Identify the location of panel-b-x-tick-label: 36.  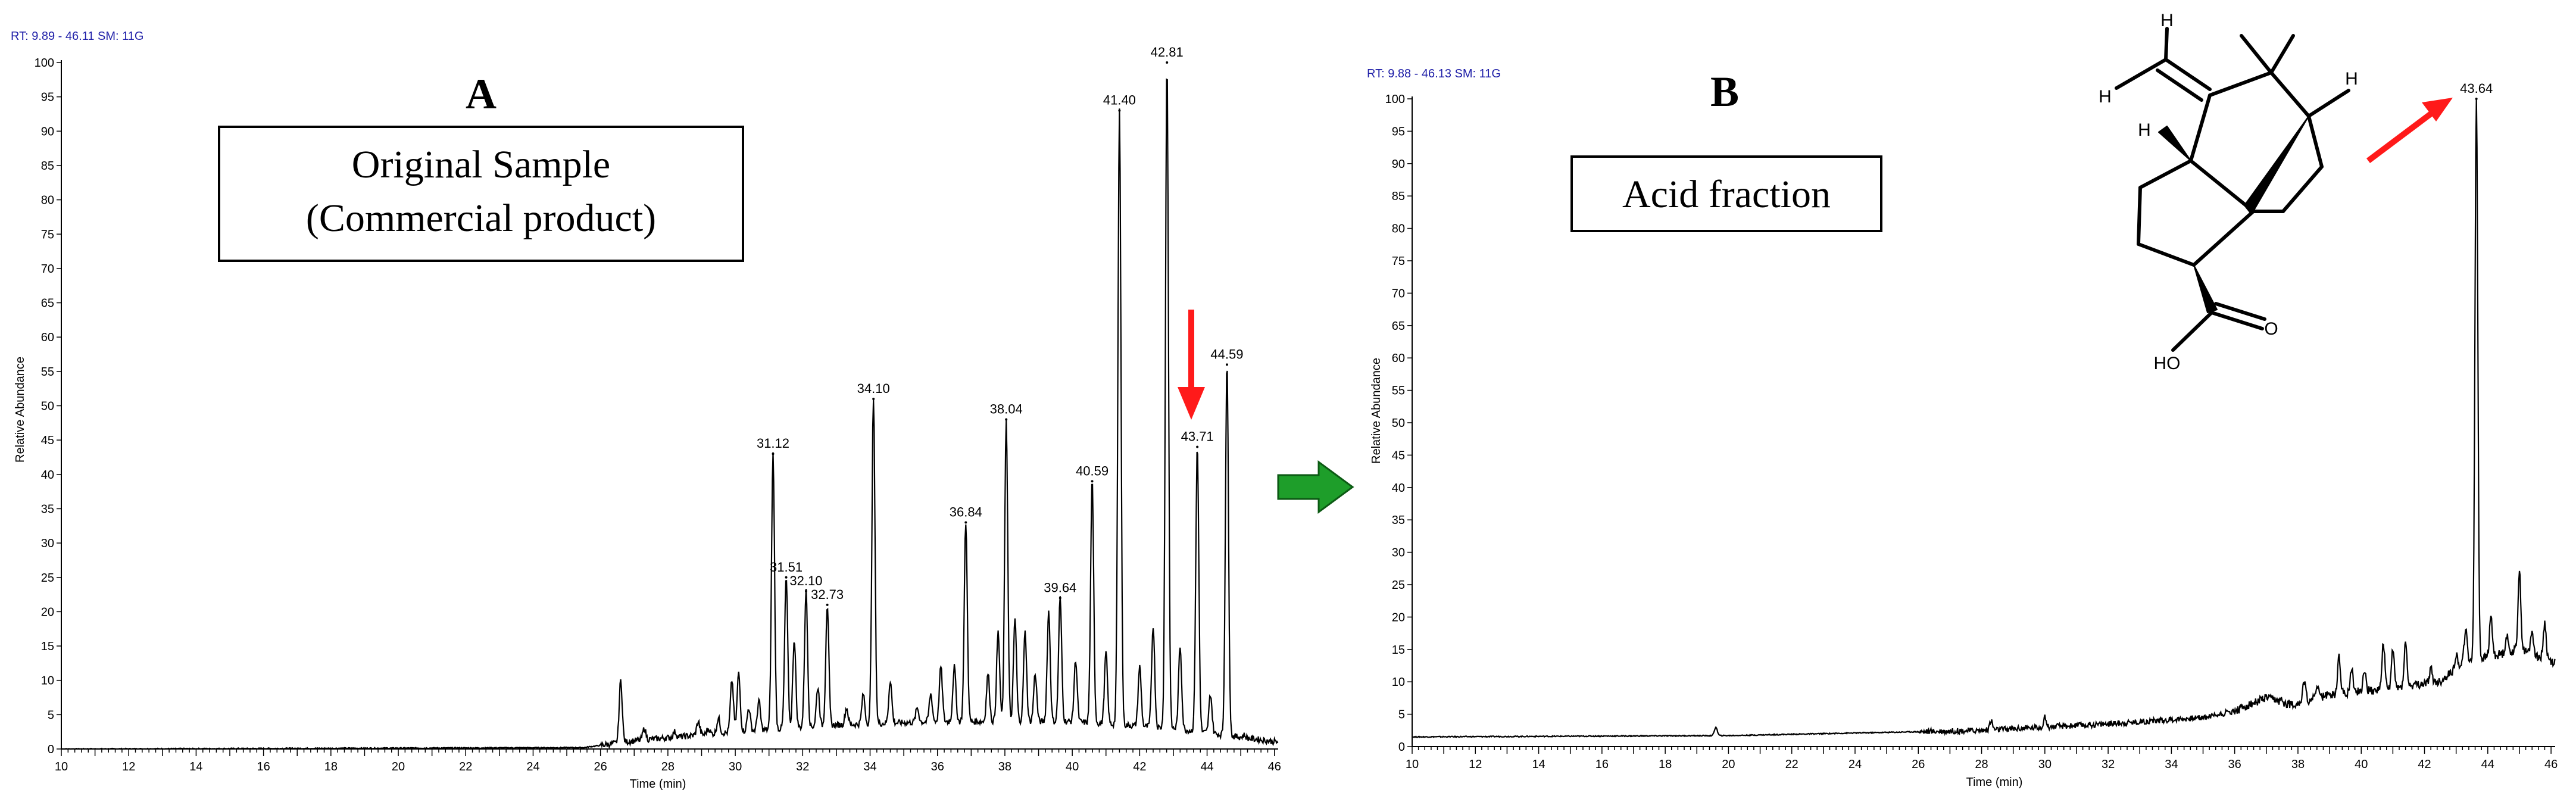
(2234, 764).